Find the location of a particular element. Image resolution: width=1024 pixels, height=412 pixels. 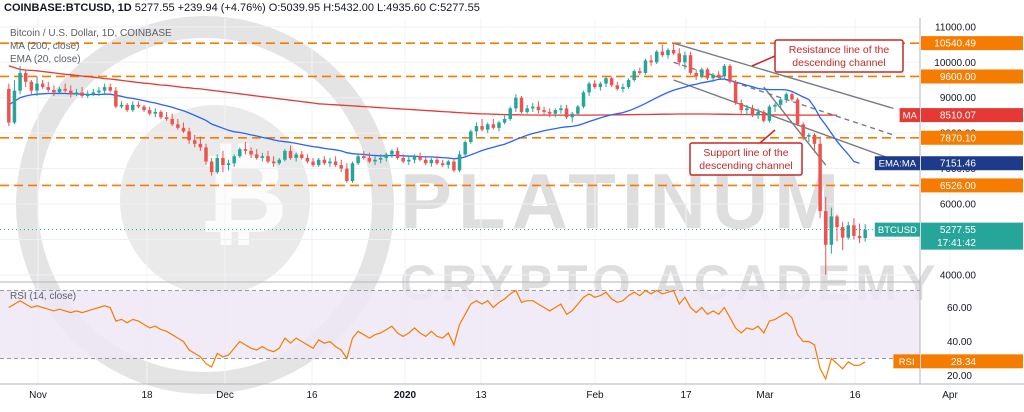

ma-legend: MA (200, close) is located at coordinates (45, 46).